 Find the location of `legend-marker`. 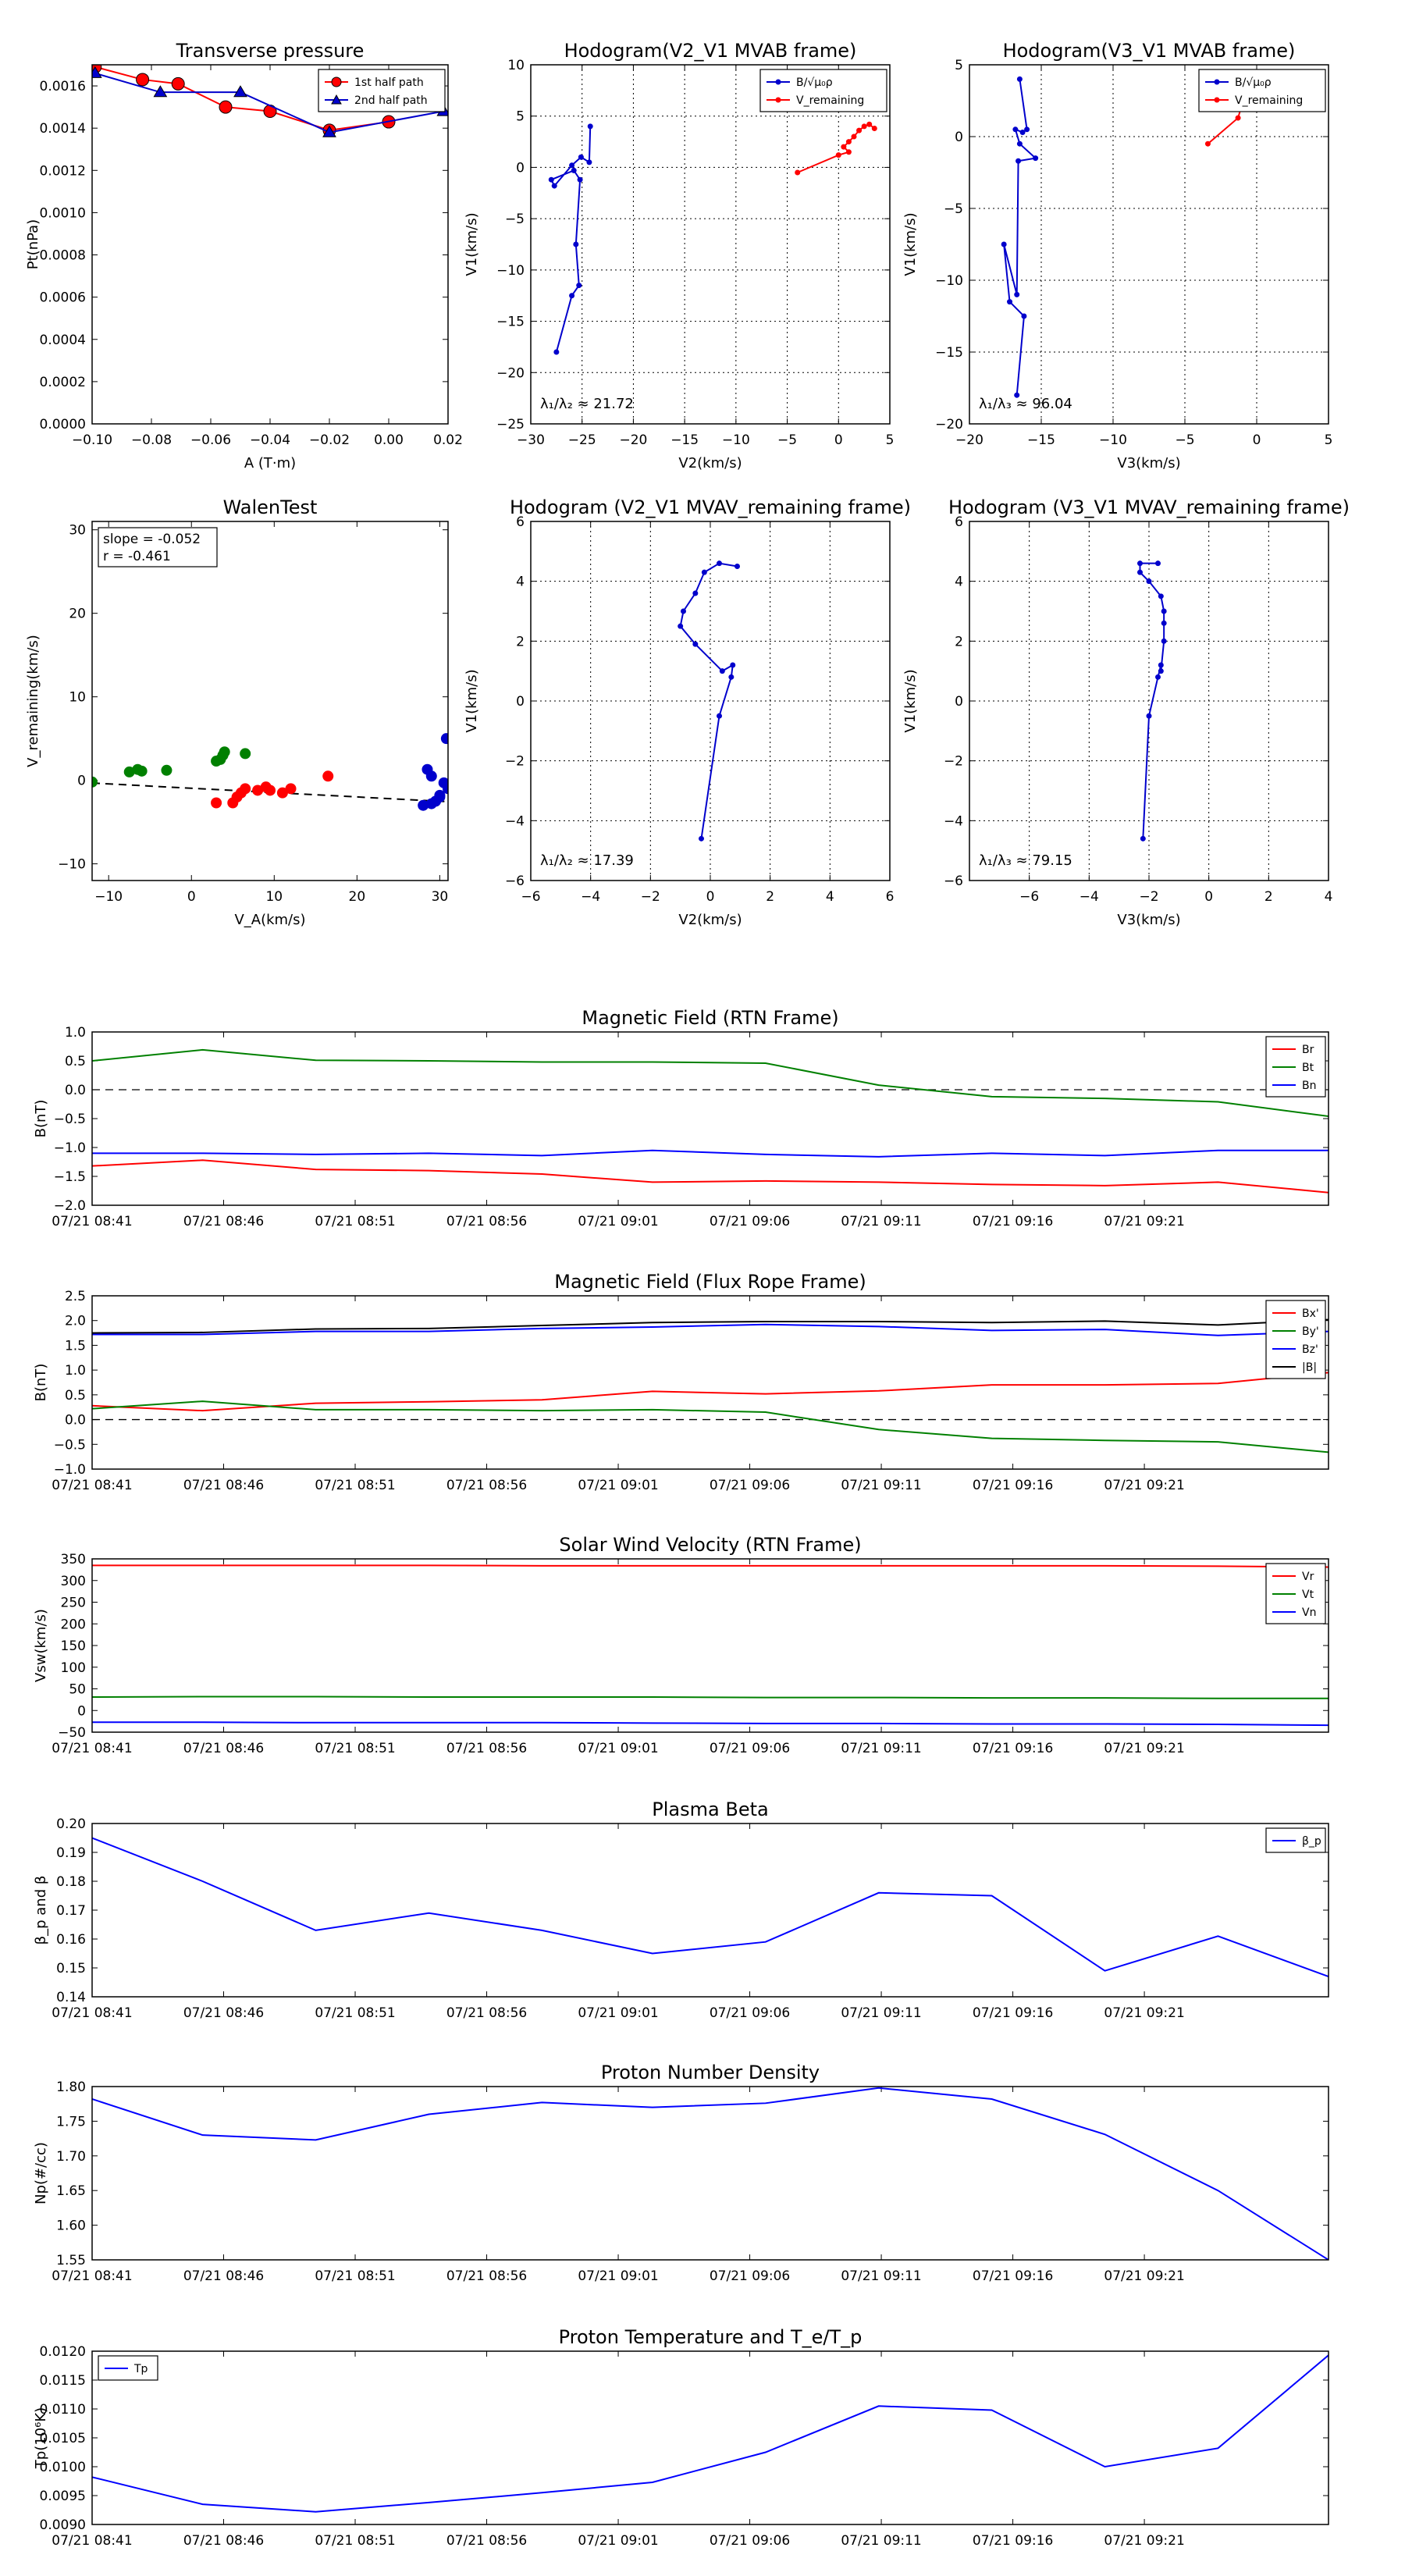

legend-marker is located at coordinates (778, 82).